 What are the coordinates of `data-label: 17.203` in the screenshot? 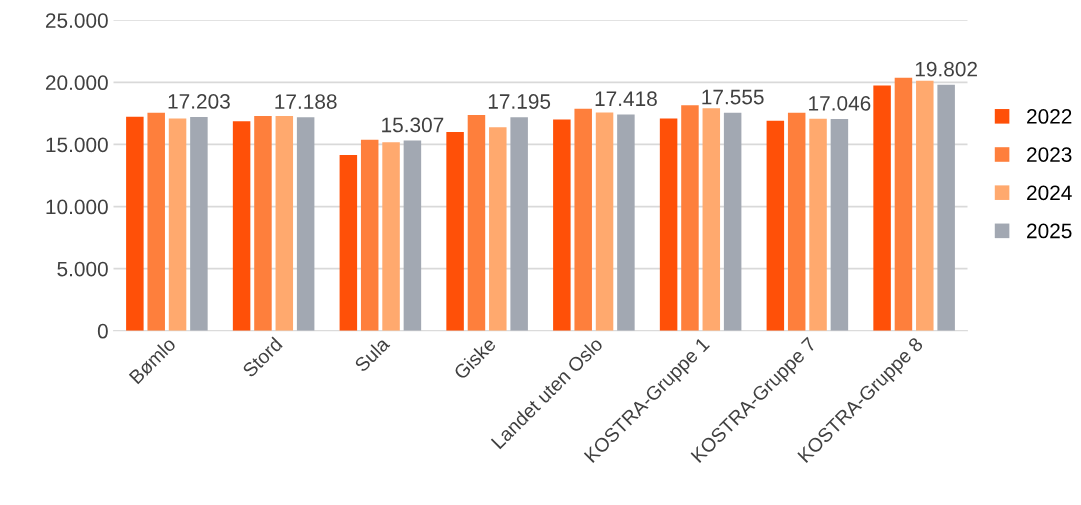 It's located at (199, 101).